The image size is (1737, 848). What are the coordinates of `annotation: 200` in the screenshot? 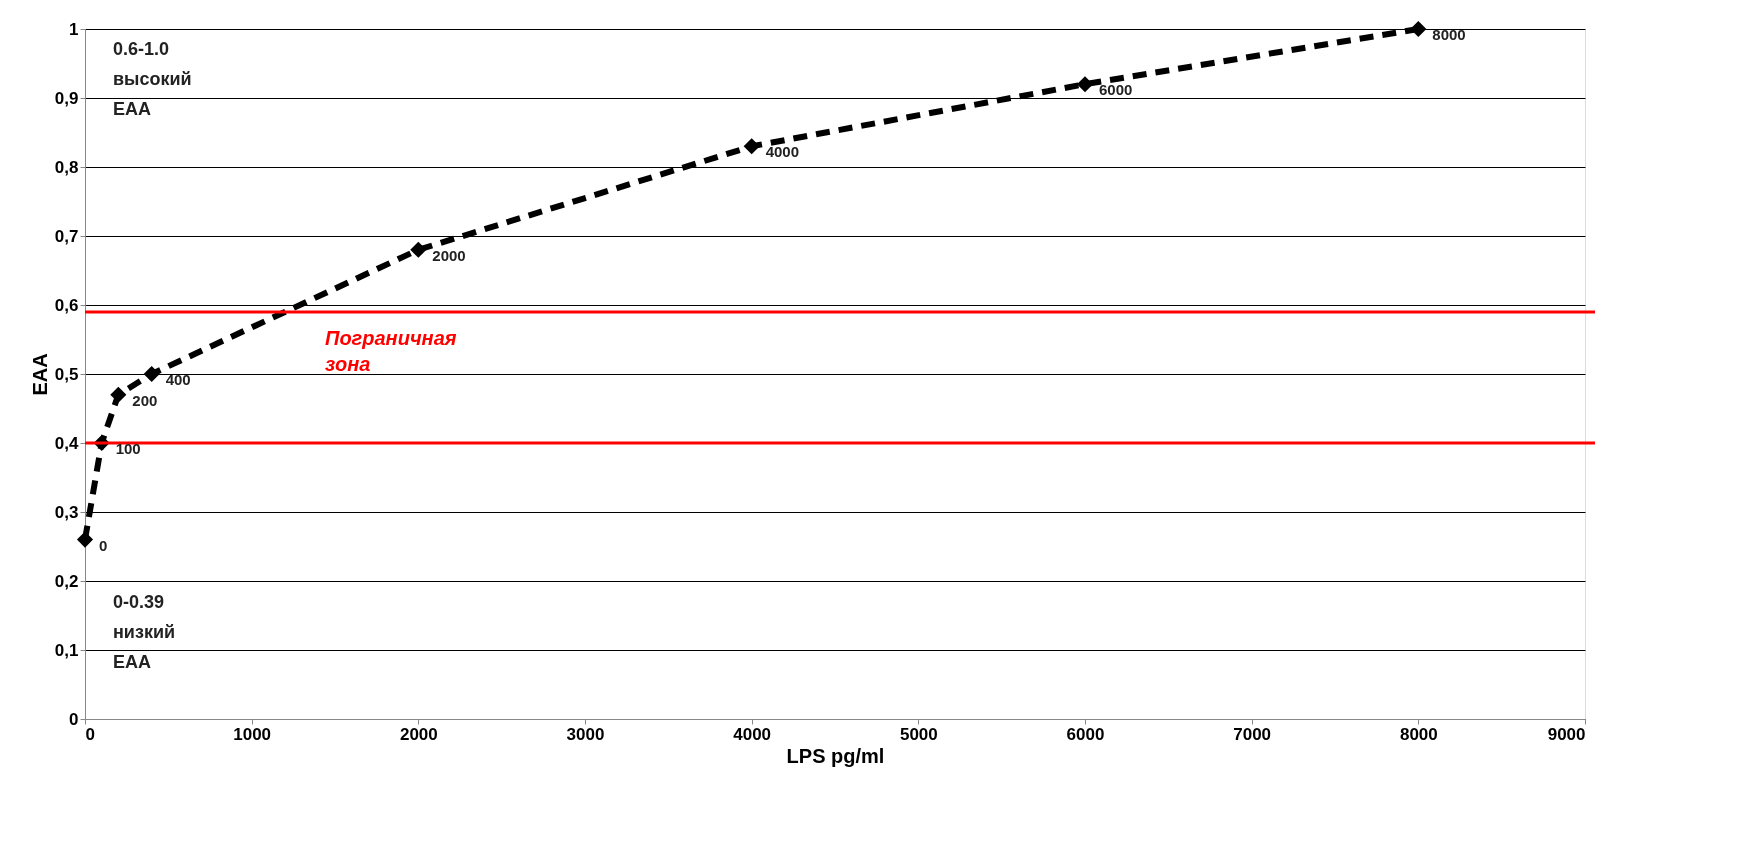 It's located at (145, 400).